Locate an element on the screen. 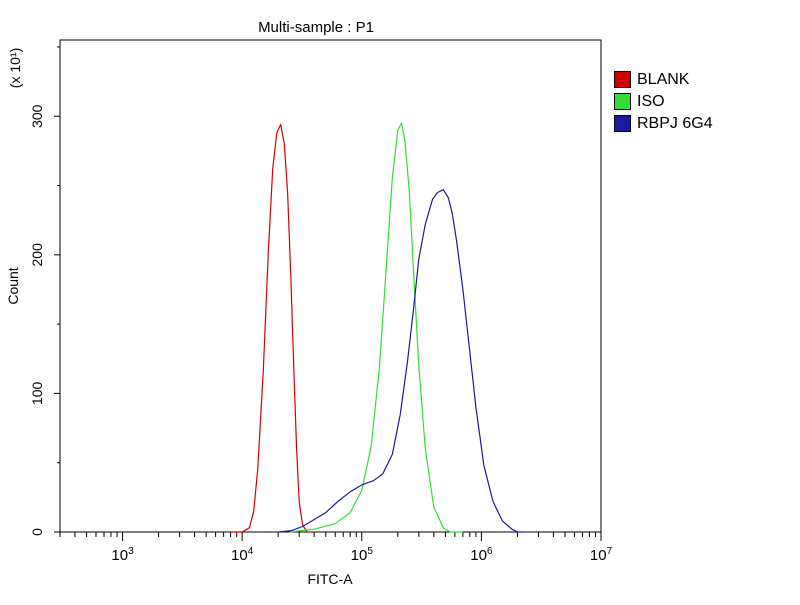 Image resolution: width=800 pixels, height=605 pixels. legend-label: BLANK is located at coordinates (663, 79).